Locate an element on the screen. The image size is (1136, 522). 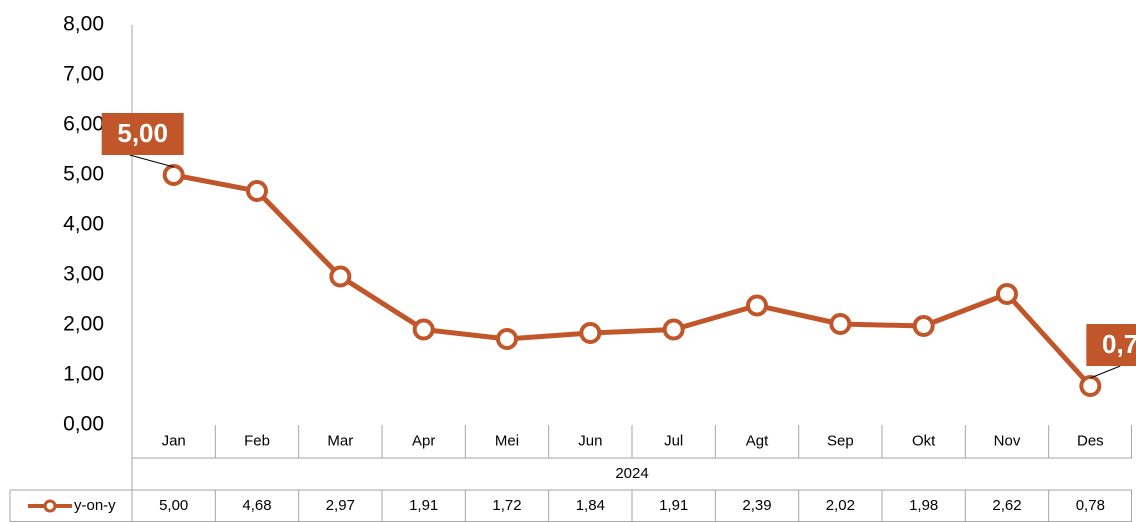
x-tick-label: Agt is located at coordinates (757, 440).